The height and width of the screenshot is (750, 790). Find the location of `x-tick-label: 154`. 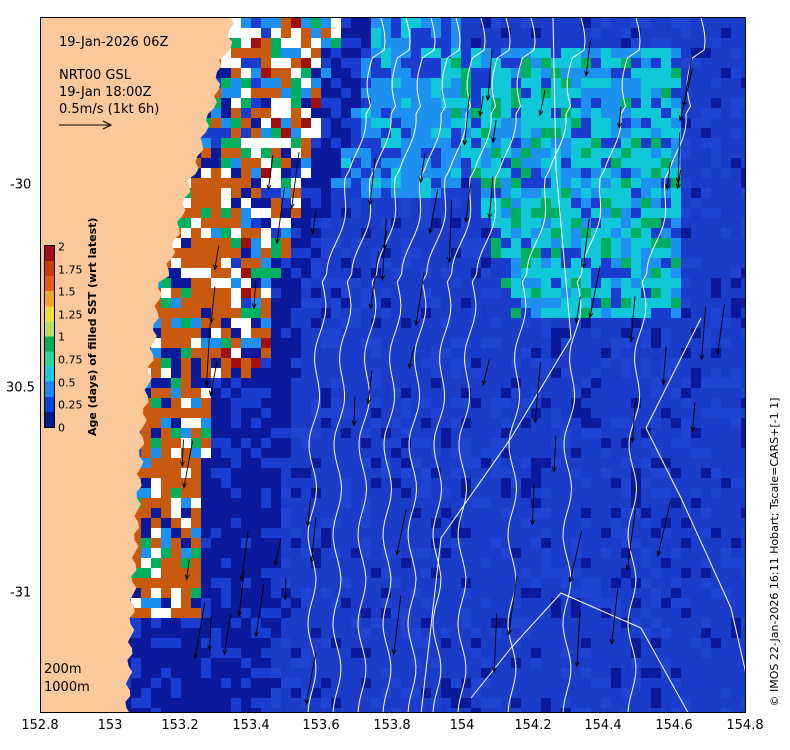

x-tick-label: 154 is located at coordinates (462, 725).